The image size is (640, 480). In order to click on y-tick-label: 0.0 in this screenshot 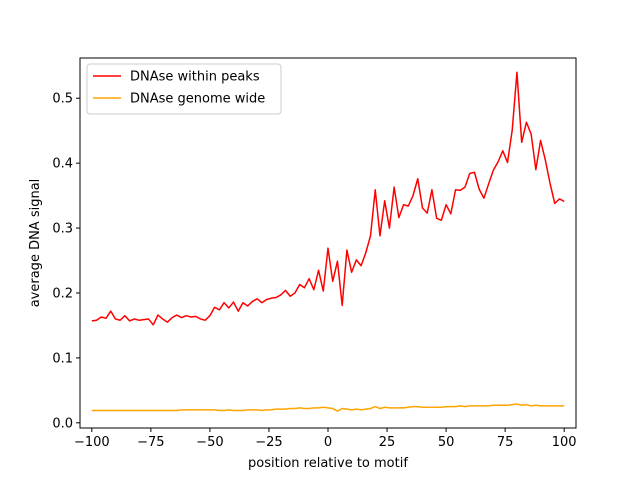, I will do `click(62, 423)`.